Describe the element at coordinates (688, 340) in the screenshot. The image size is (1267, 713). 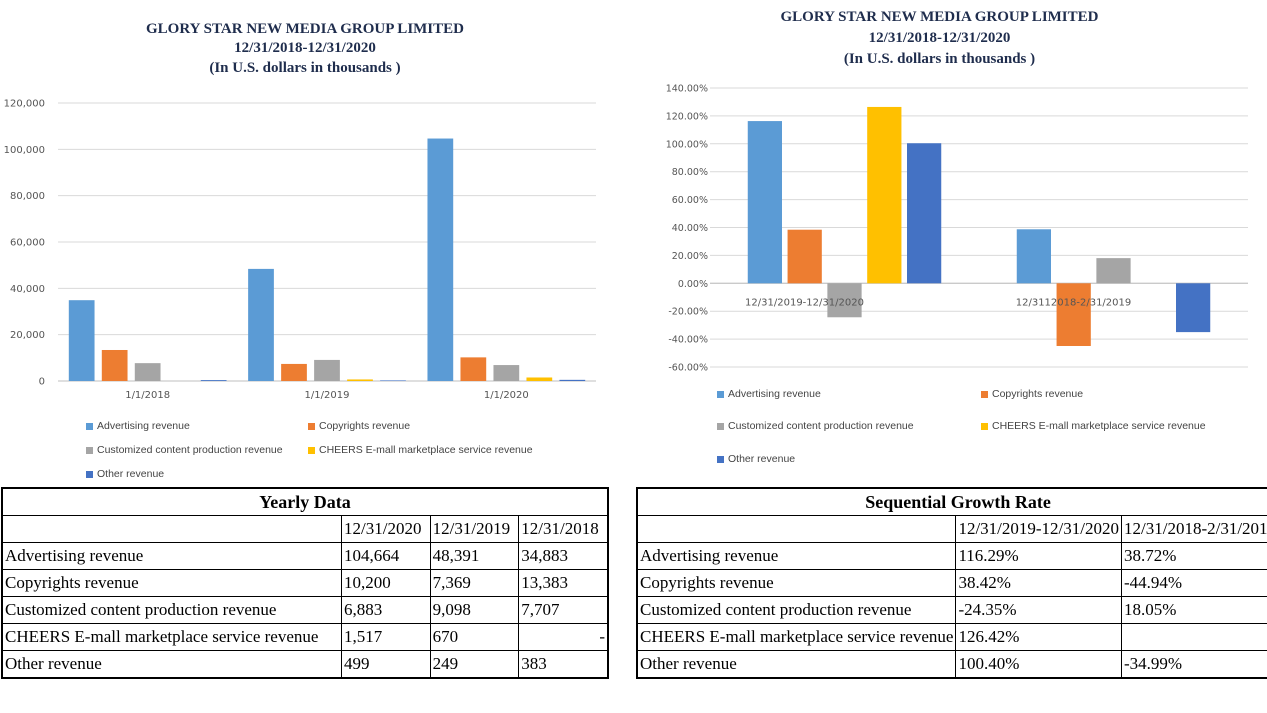
I see `y-tick-label: -40.00%` at that location.